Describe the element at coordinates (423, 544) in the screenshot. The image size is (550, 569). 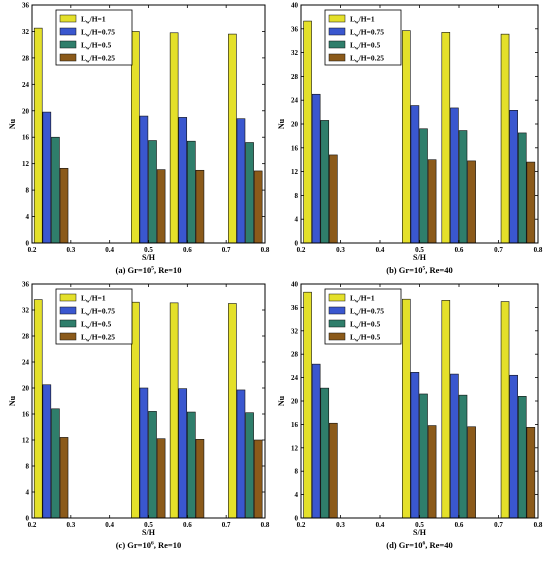
I see `caption-exponent: 6` at that location.